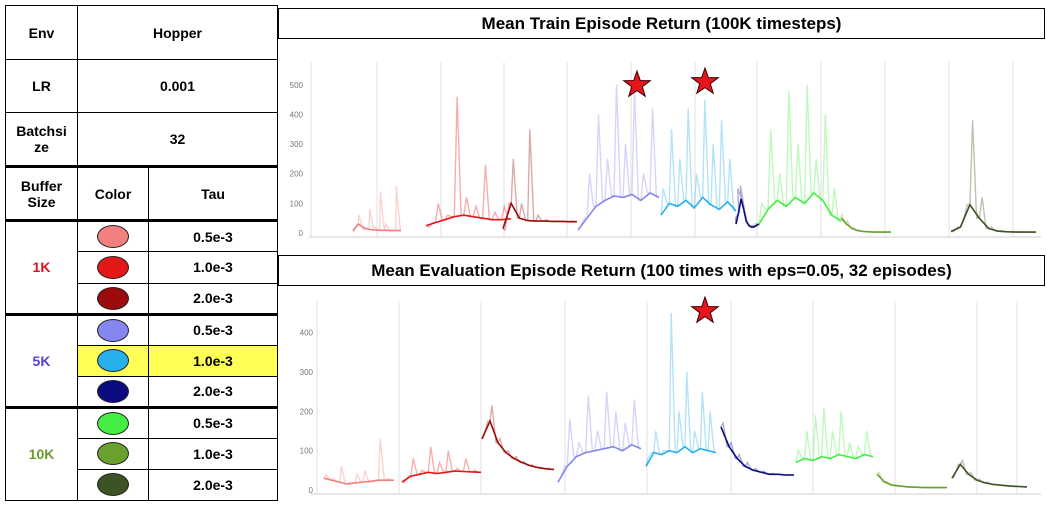 The image size is (1047, 506). What do you see at coordinates (41, 140) in the screenshot?
I see `batchsize-label: Batchsi ze` at bounding box center [41, 140].